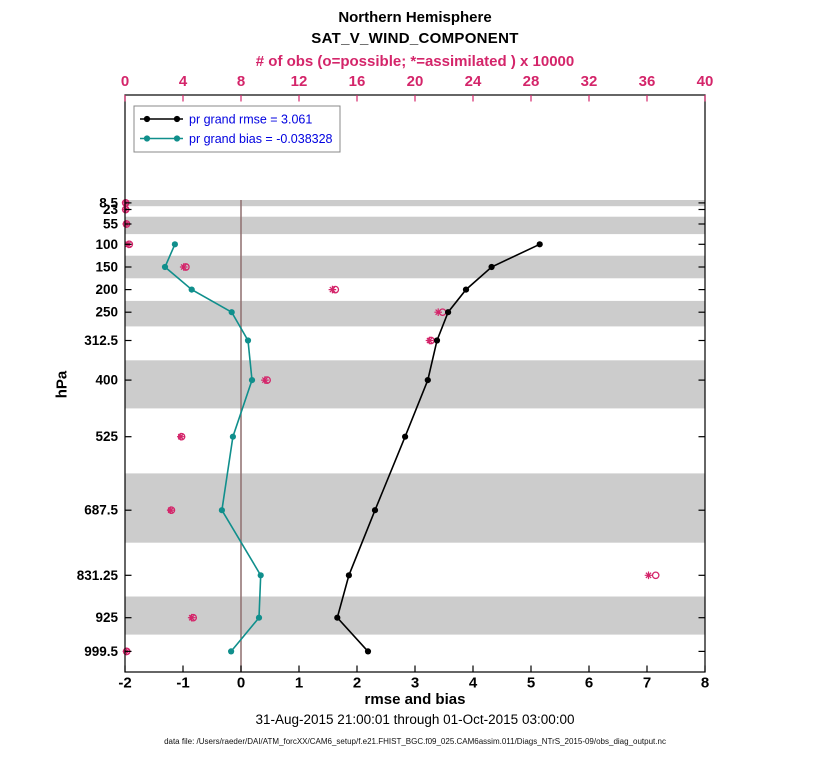 The height and width of the screenshot is (760, 830). I want to click on top-tick-label: 24, so click(473, 81).